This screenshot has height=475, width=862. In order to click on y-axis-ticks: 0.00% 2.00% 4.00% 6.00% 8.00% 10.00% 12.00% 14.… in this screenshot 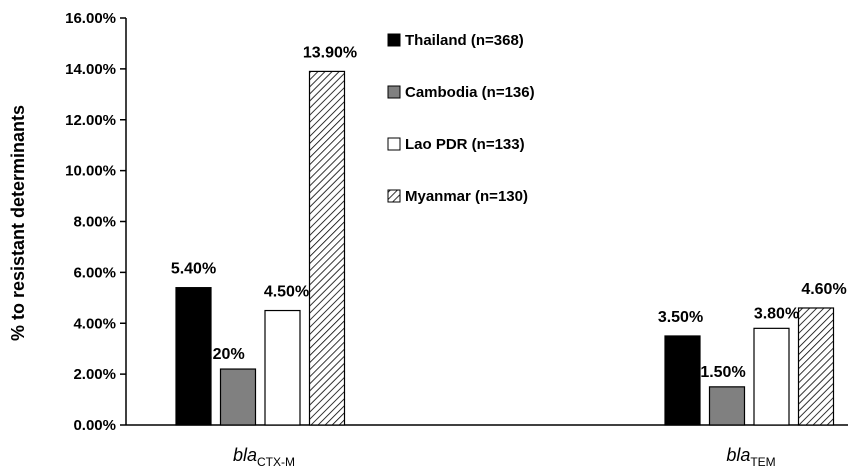, I will do `click(95, 222)`.